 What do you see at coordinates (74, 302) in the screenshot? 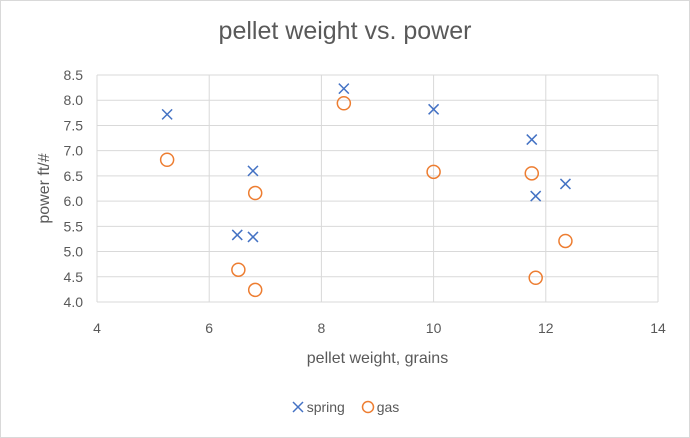
I see `y-tick-label: 4.0` at bounding box center [74, 302].